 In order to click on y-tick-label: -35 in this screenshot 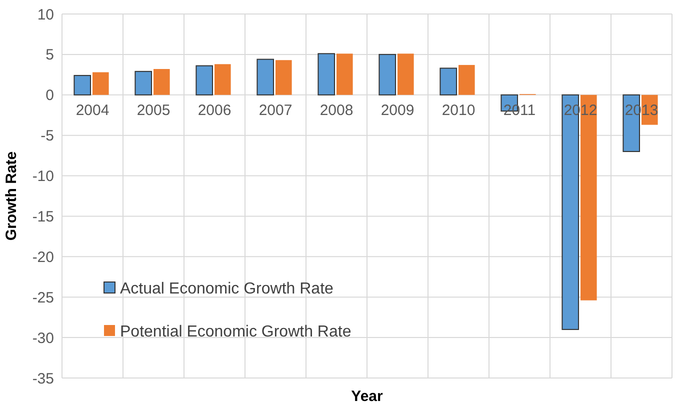, I will do `click(43, 379)`.